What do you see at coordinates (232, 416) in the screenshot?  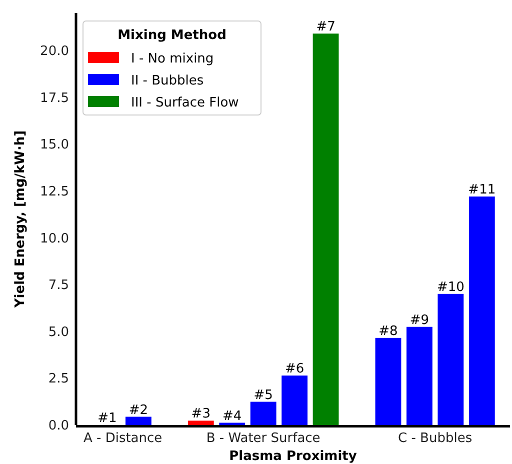 I see `annotation: #4` at bounding box center [232, 416].